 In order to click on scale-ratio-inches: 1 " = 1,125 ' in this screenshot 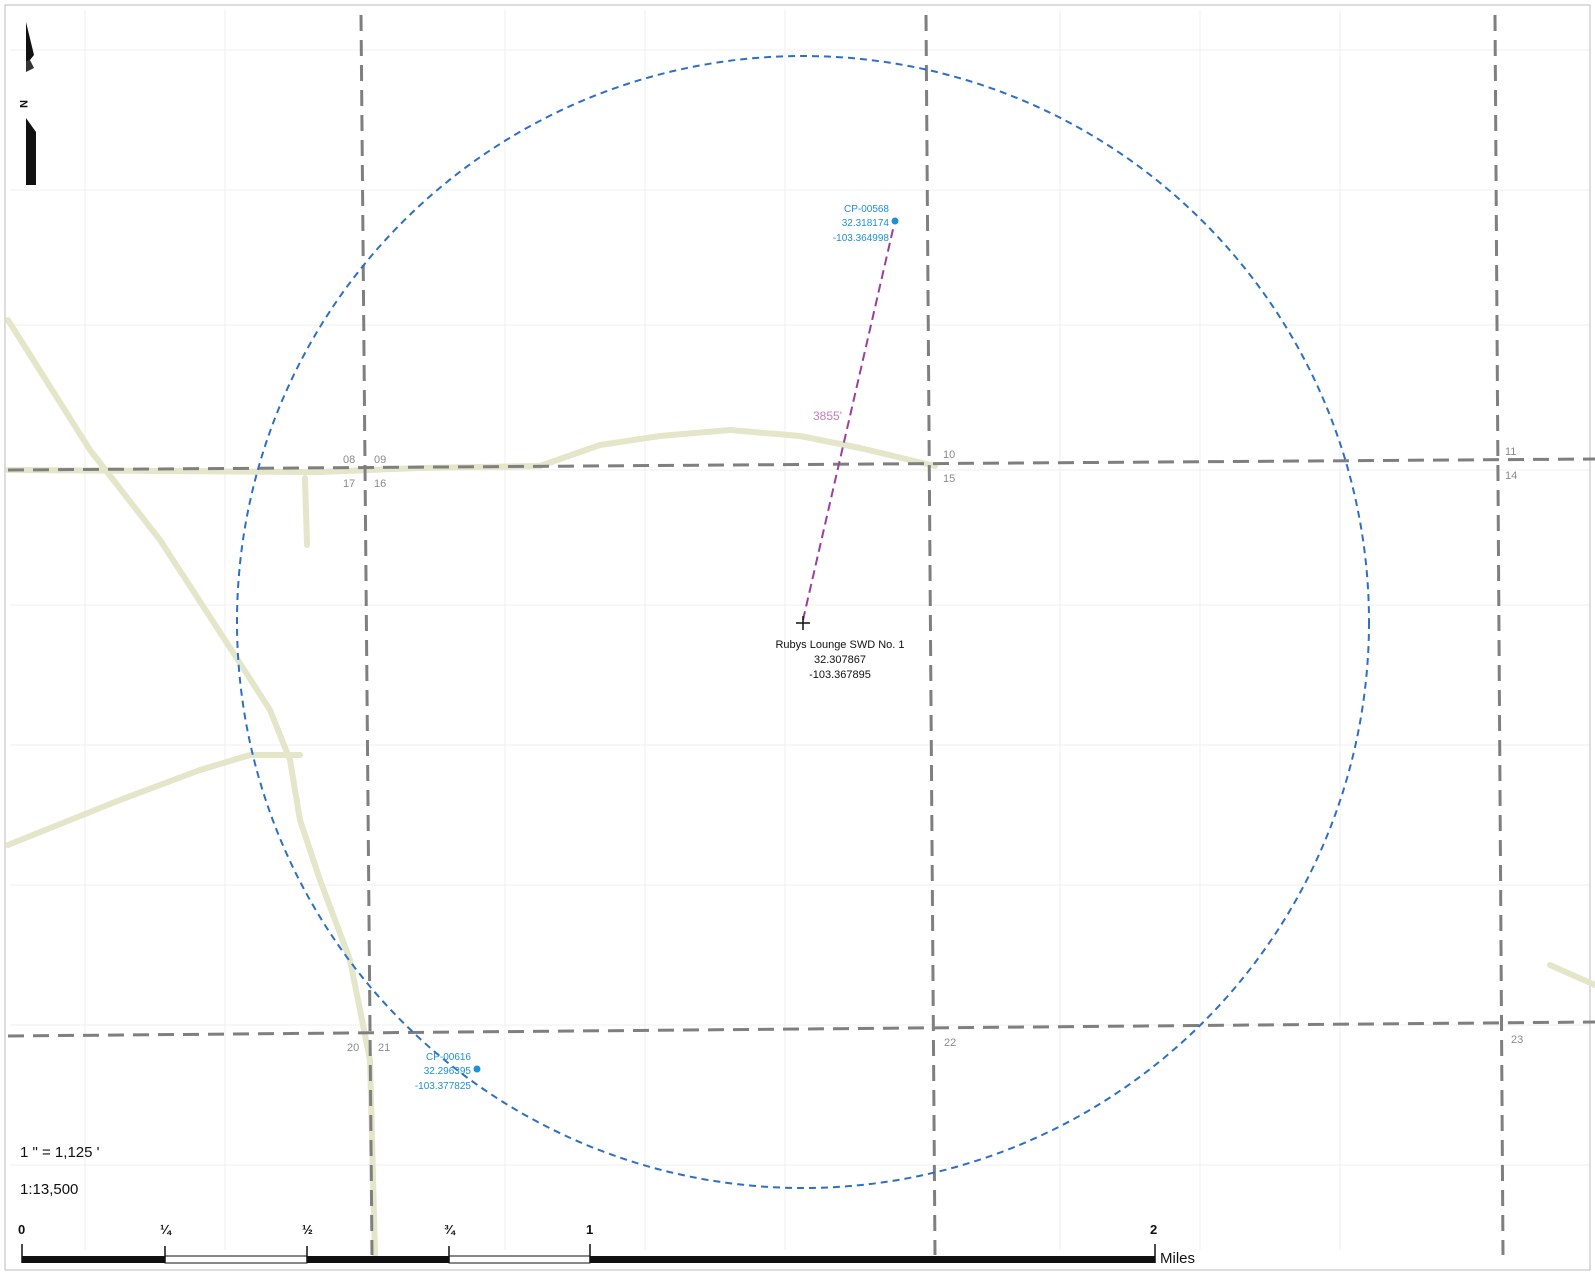, I will do `click(60, 1152)`.